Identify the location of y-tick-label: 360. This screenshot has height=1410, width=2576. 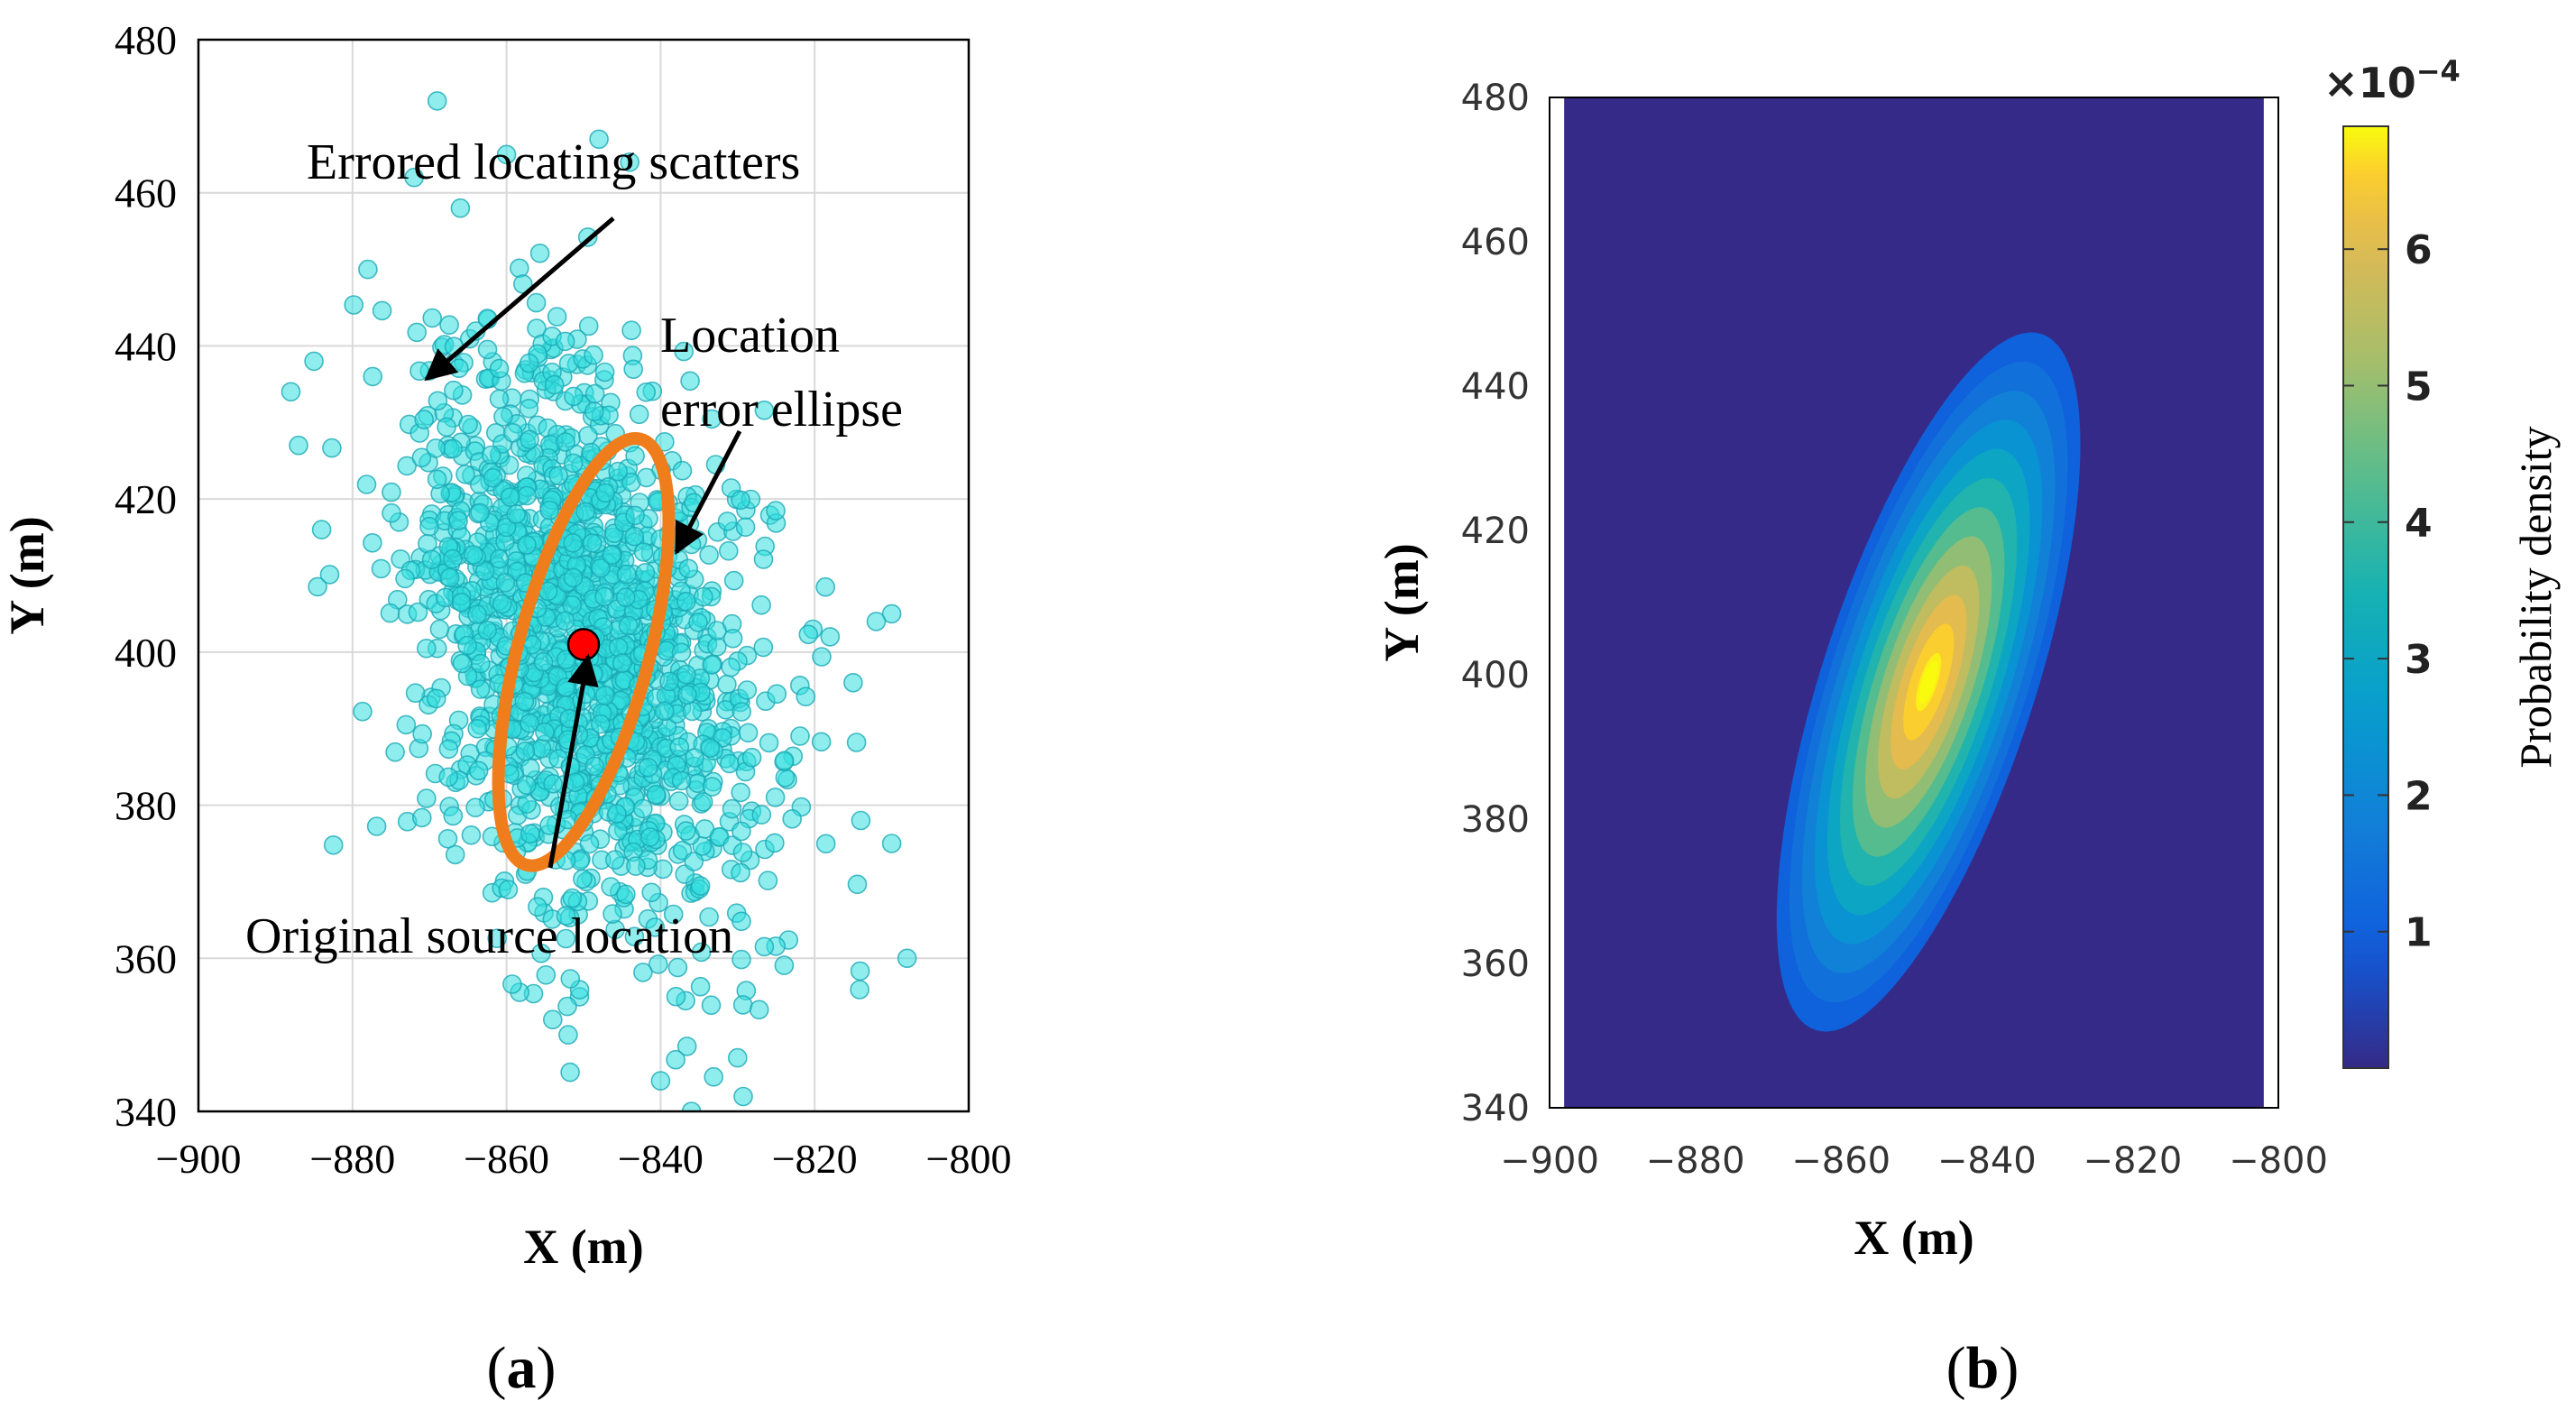
(1495, 964).